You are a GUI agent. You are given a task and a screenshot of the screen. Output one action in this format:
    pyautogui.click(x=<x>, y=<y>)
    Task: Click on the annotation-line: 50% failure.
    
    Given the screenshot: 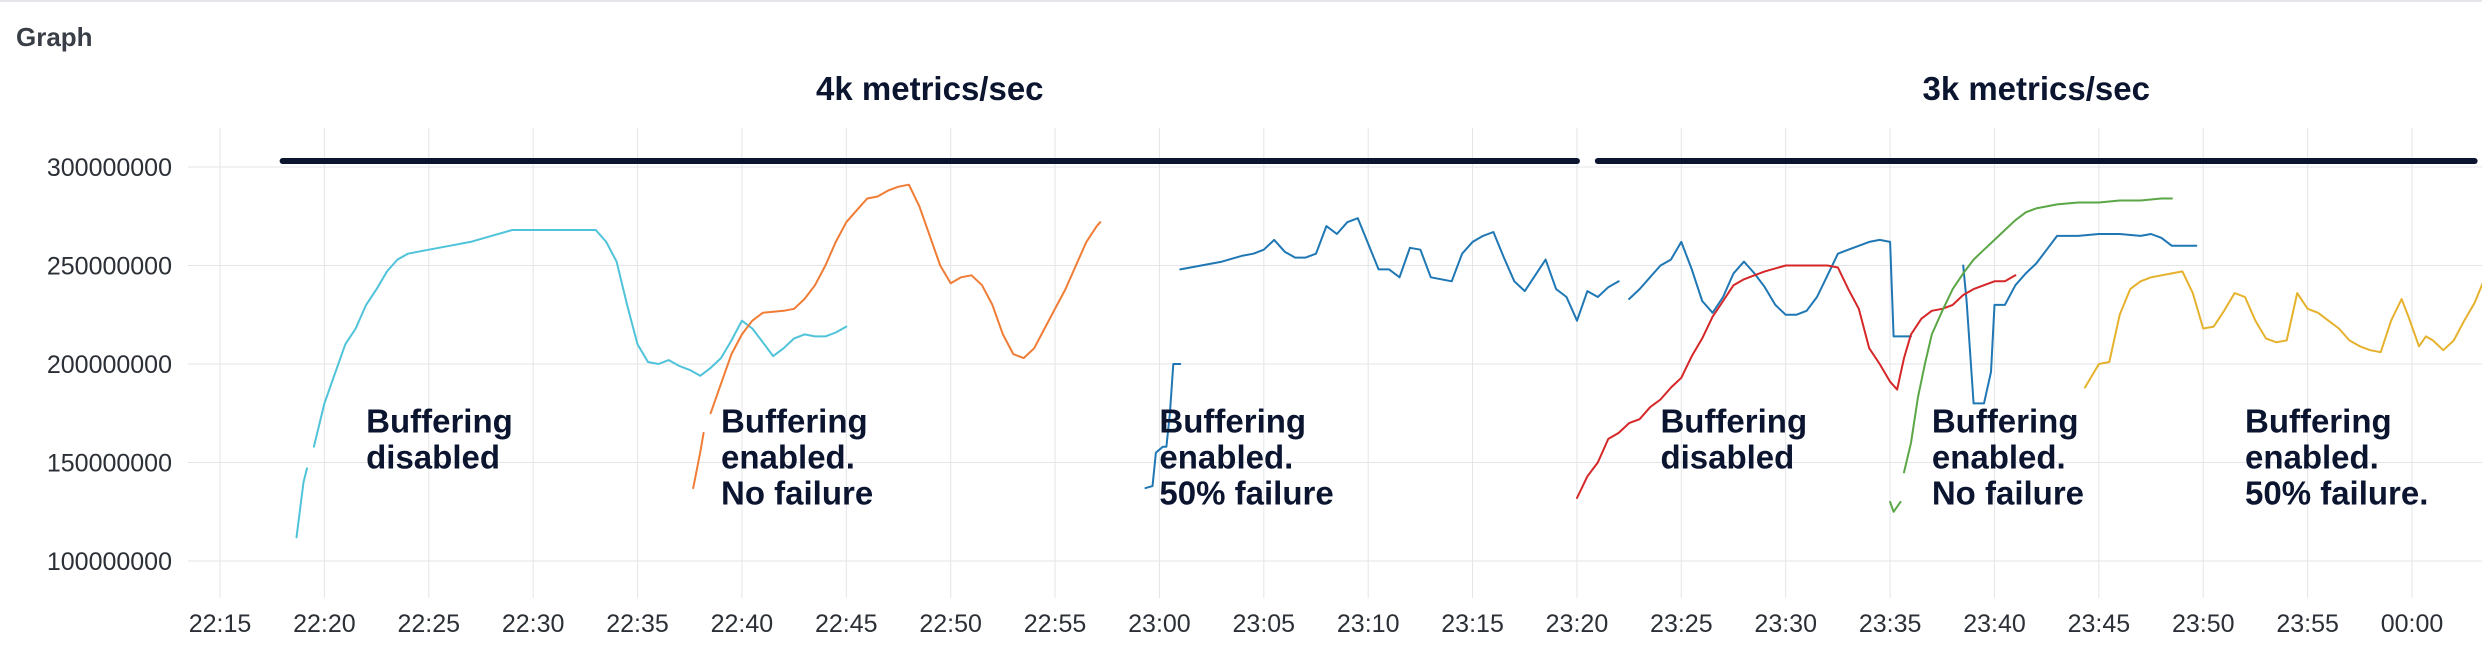 What is the action you would take?
    pyautogui.click(x=2336, y=493)
    